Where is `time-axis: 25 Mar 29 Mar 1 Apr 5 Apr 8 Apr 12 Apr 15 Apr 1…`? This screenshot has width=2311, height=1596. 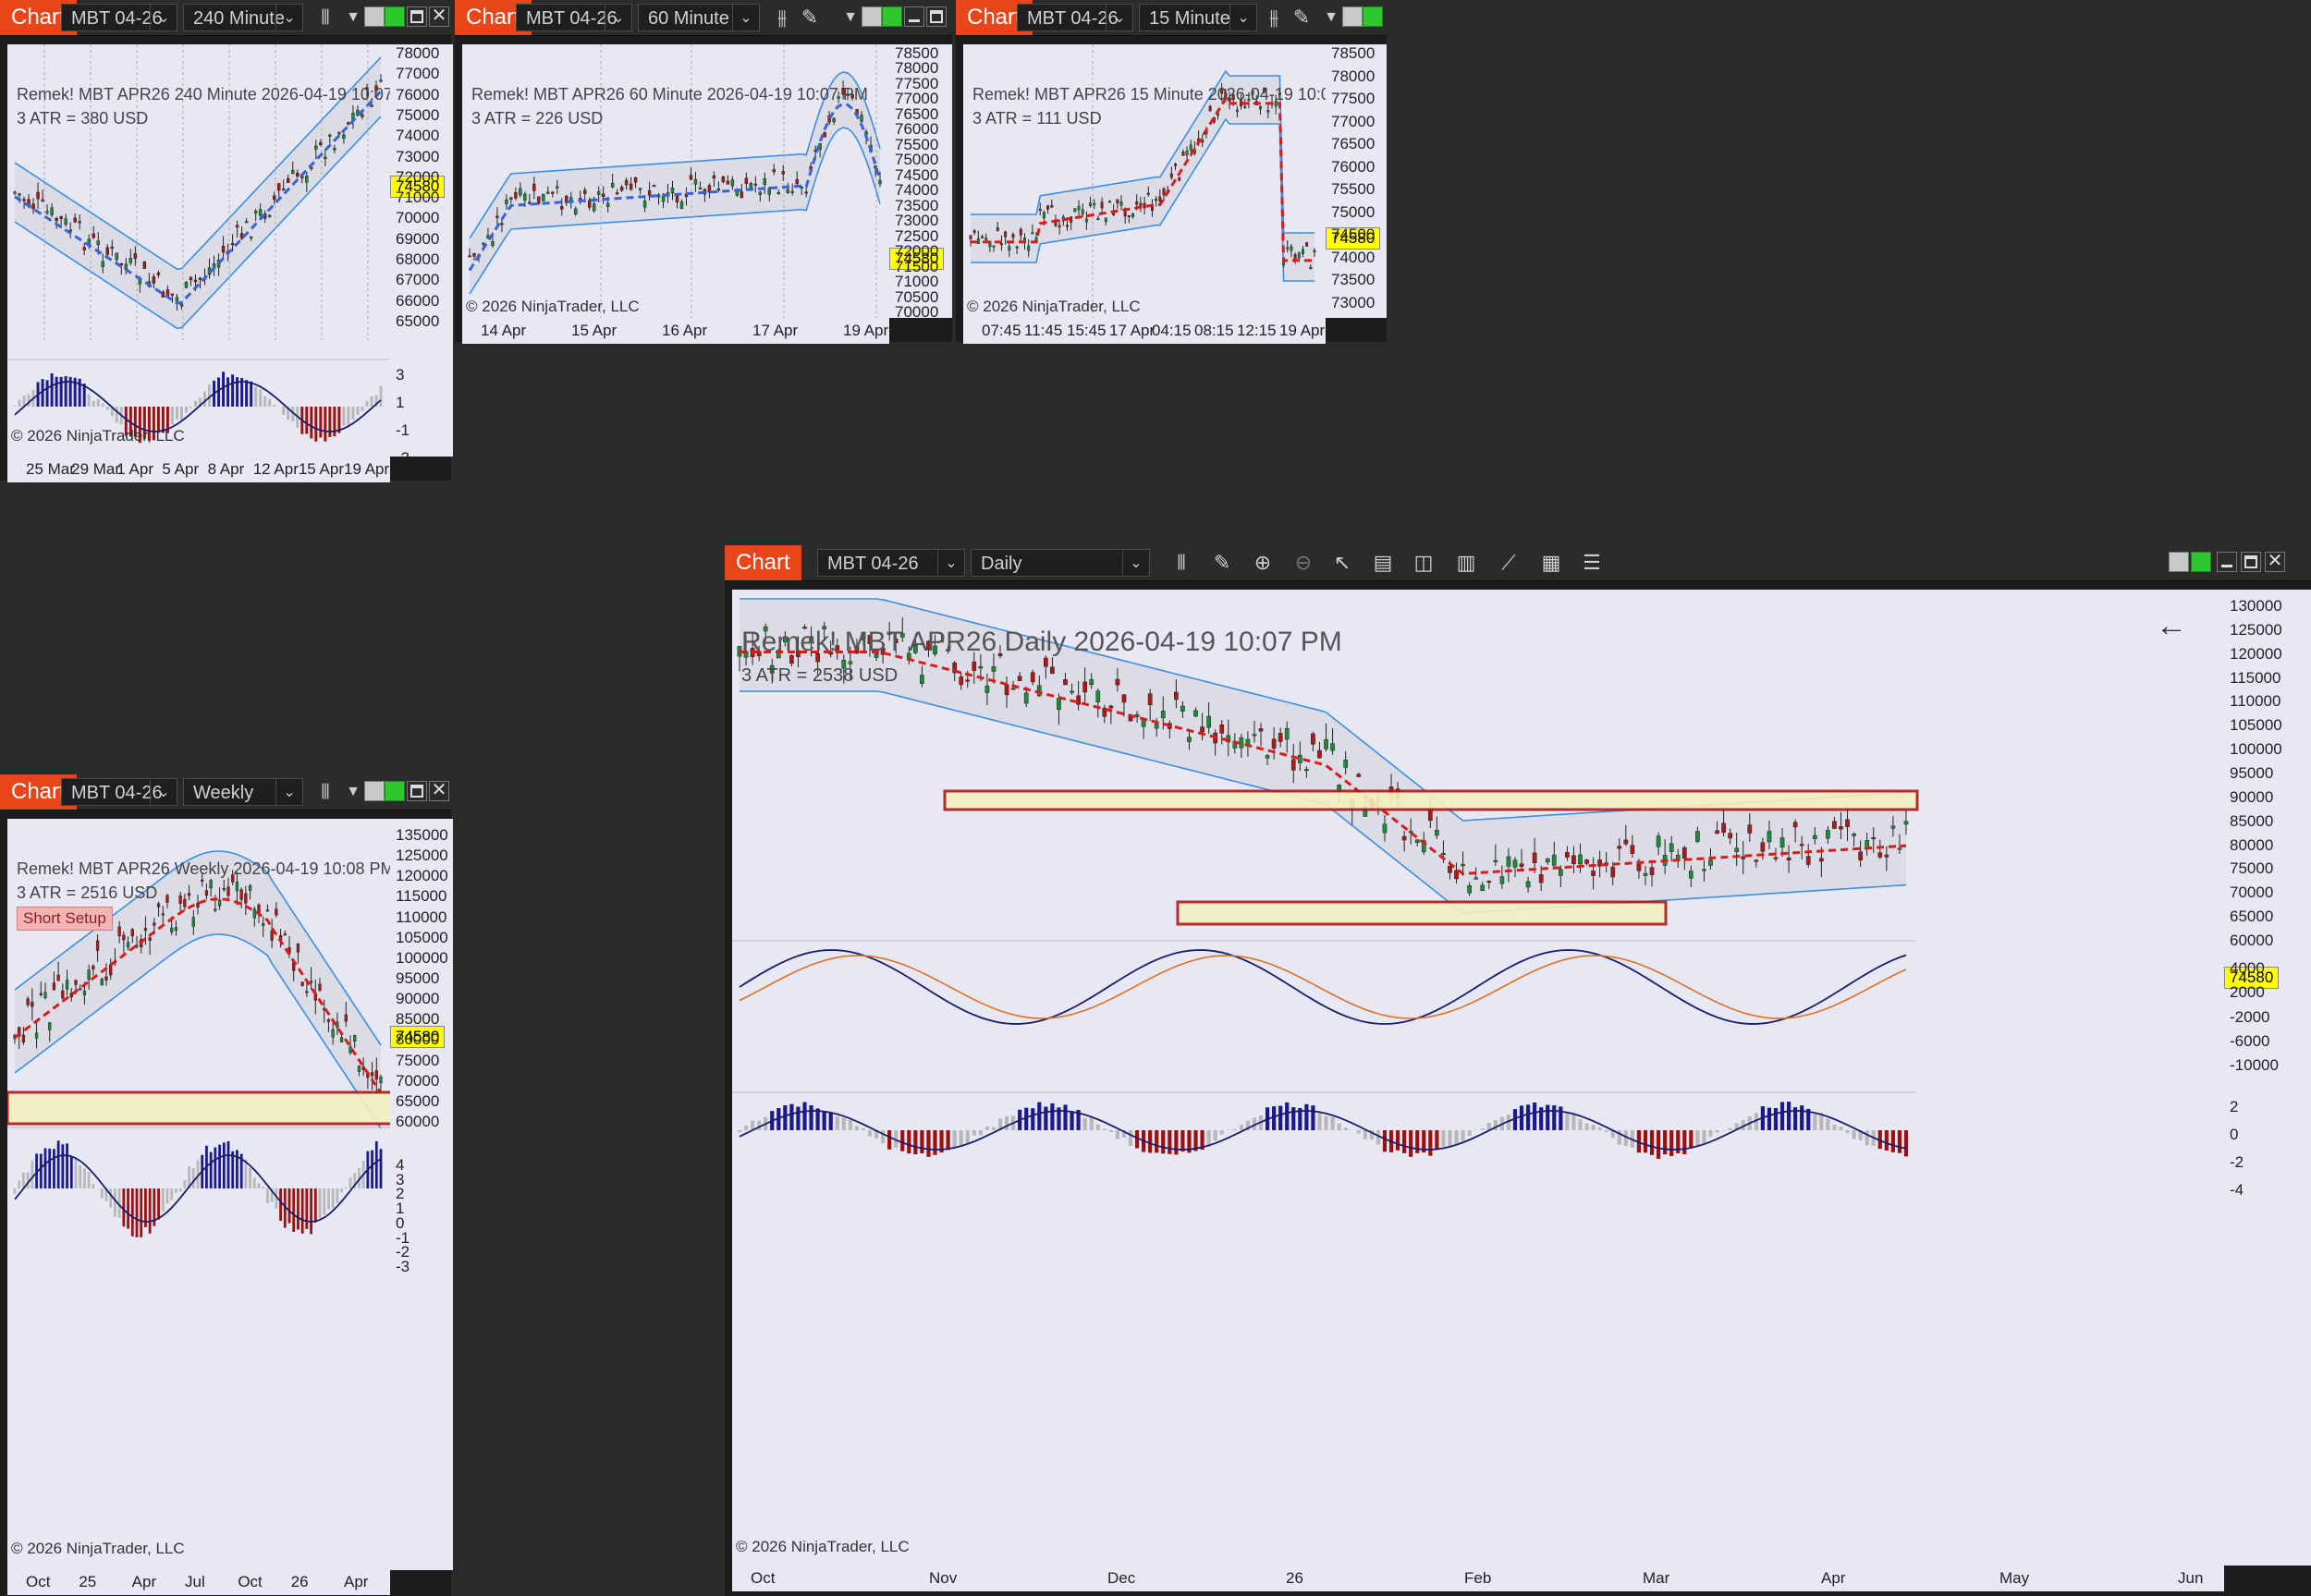
time-axis: 25 Mar 29 Mar 1 Apr 5 Apr 8 Apr 12 Apr 15 Apr 1… is located at coordinates (198, 469).